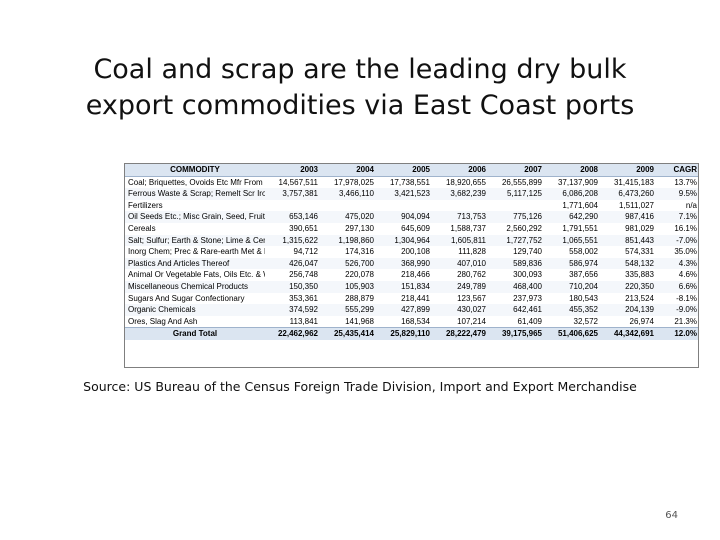 This screenshot has height=540, width=720. What do you see at coordinates (349, 240) in the screenshot?
I see `value-cell: 1,198,860` at bounding box center [349, 240].